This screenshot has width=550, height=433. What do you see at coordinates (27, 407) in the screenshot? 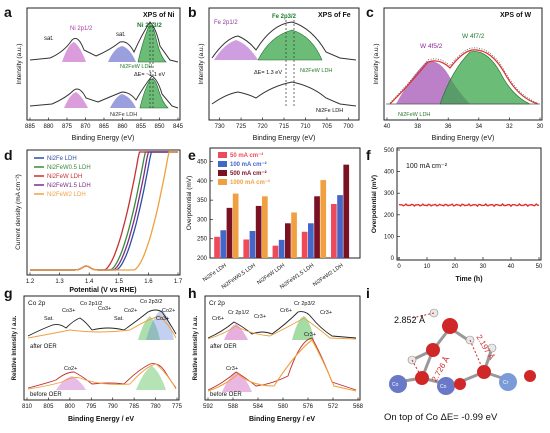
I see `panel-g-xtick-label-0: 810` at bounding box center [27, 407].